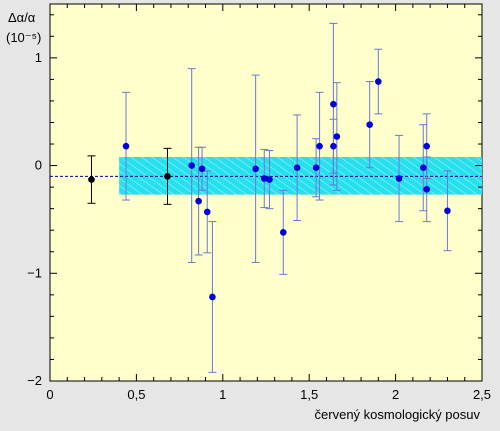  Describe the element at coordinates (22, 17) in the screenshot. I see `y-axis-title: Δα/α` at that location.